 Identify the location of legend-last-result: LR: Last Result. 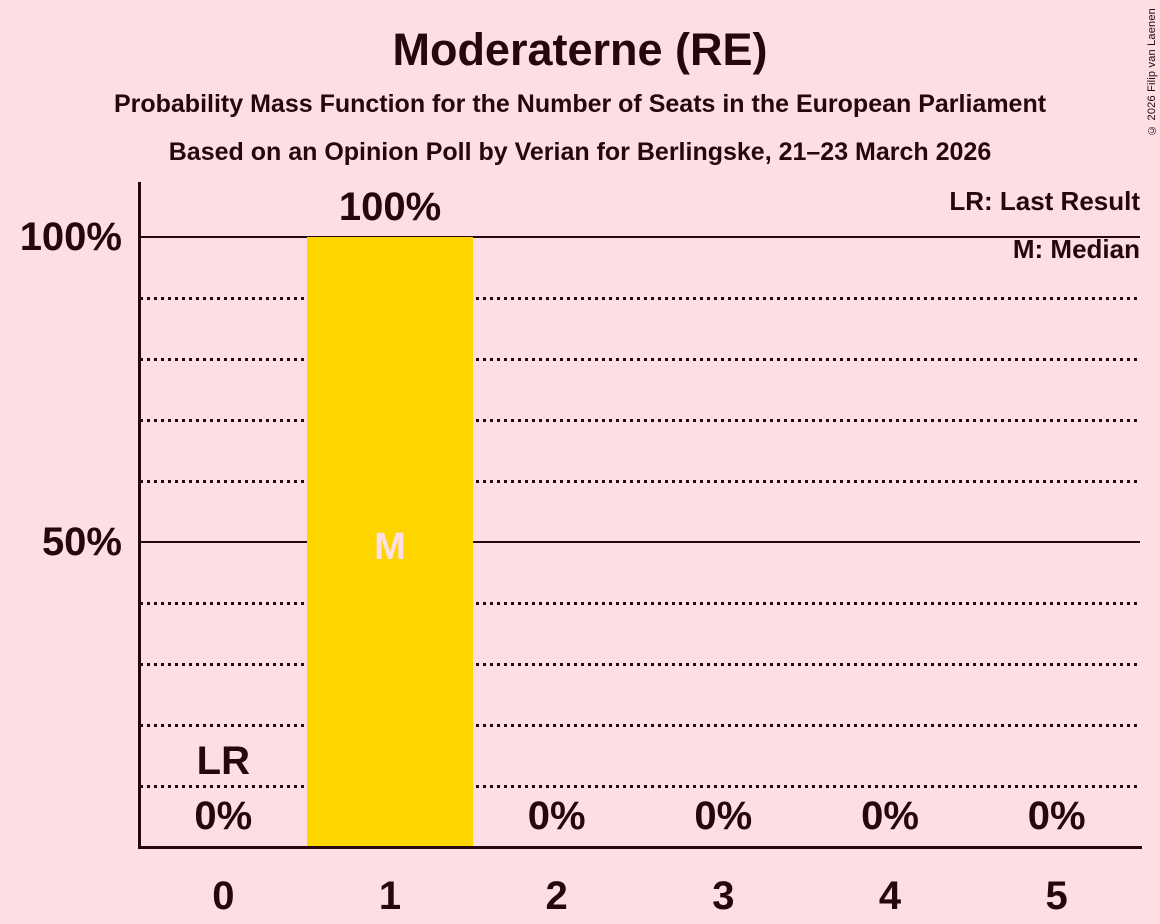
(1044, 201).